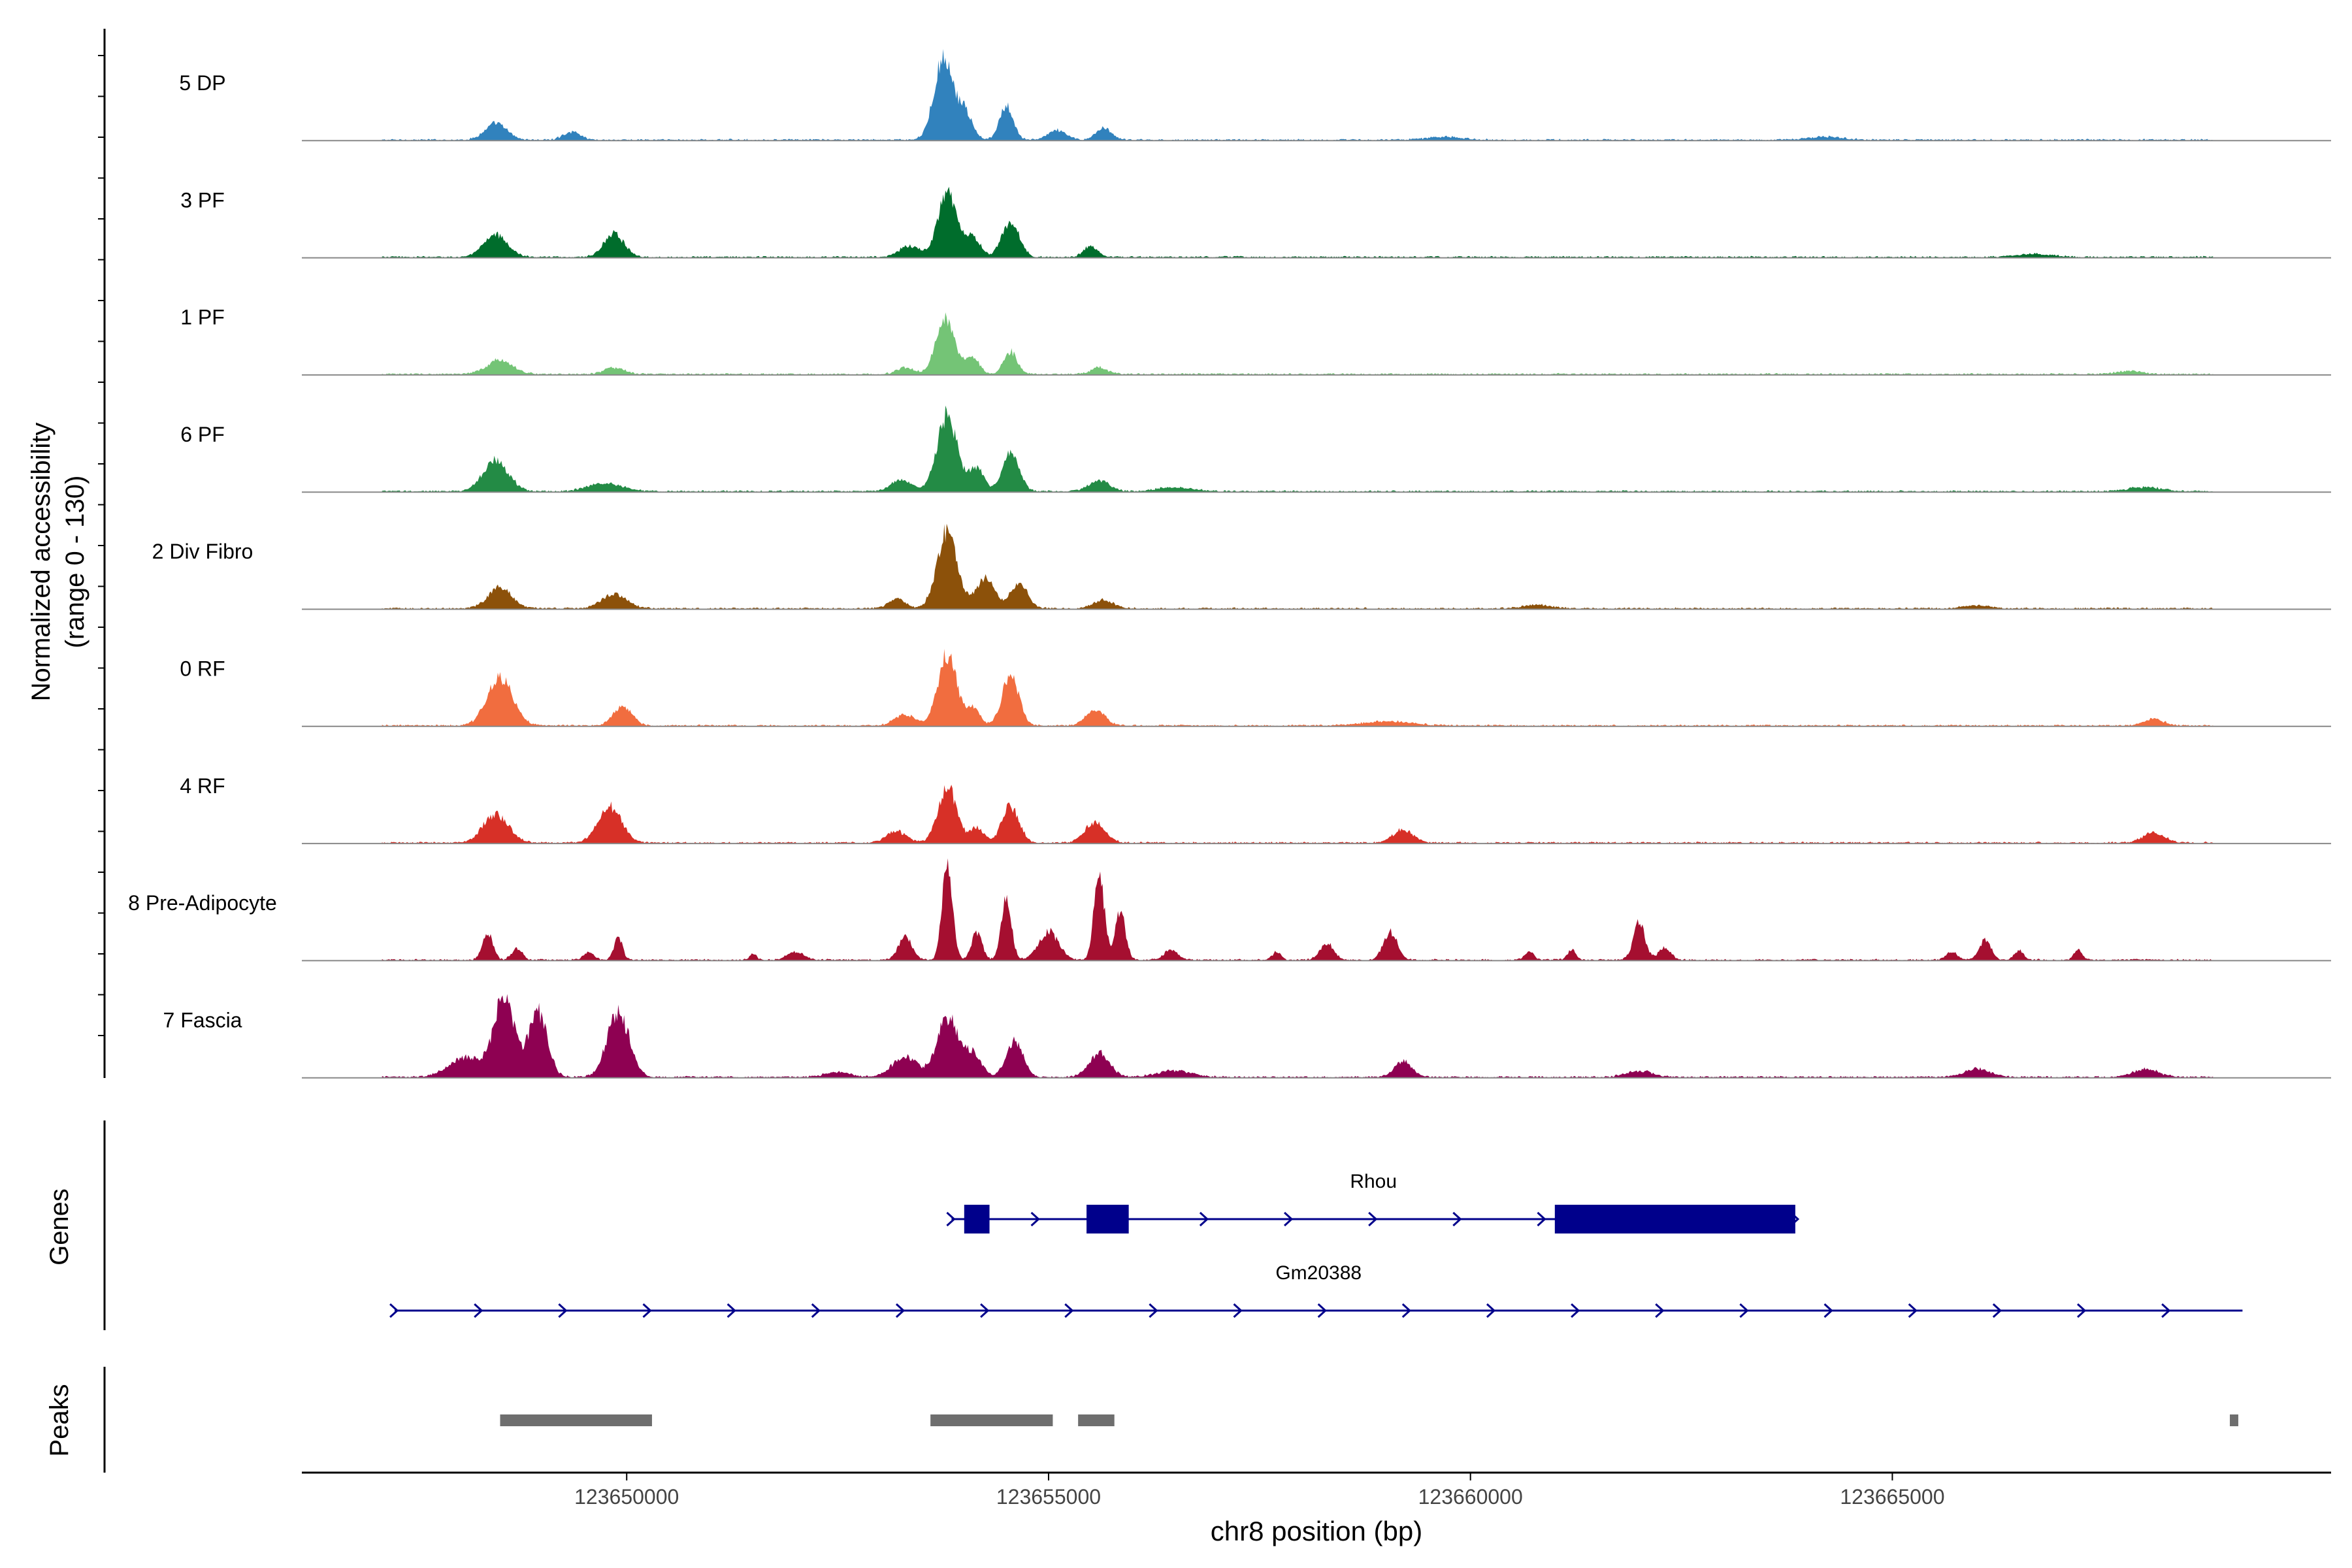  I want to click on coverage-area-5-dp, so click(1297, 95).